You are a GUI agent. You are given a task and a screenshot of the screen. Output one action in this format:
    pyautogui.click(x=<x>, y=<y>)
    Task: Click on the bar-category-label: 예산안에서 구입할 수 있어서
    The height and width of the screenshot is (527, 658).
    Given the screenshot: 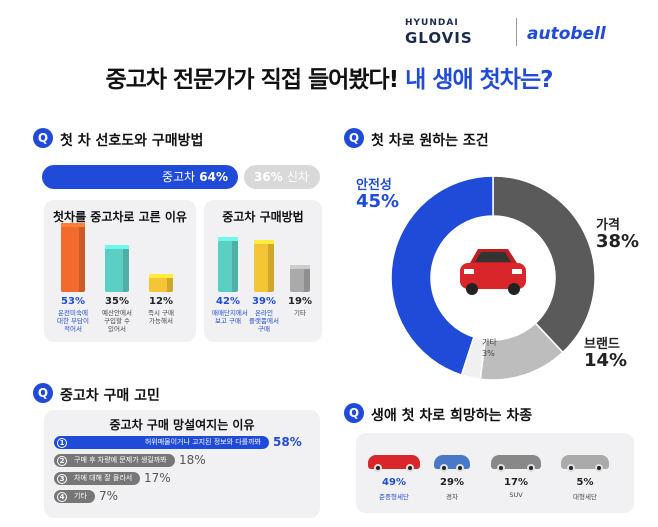 What is the action you would take?
    pyautogui.click(x=117, y=321)
    